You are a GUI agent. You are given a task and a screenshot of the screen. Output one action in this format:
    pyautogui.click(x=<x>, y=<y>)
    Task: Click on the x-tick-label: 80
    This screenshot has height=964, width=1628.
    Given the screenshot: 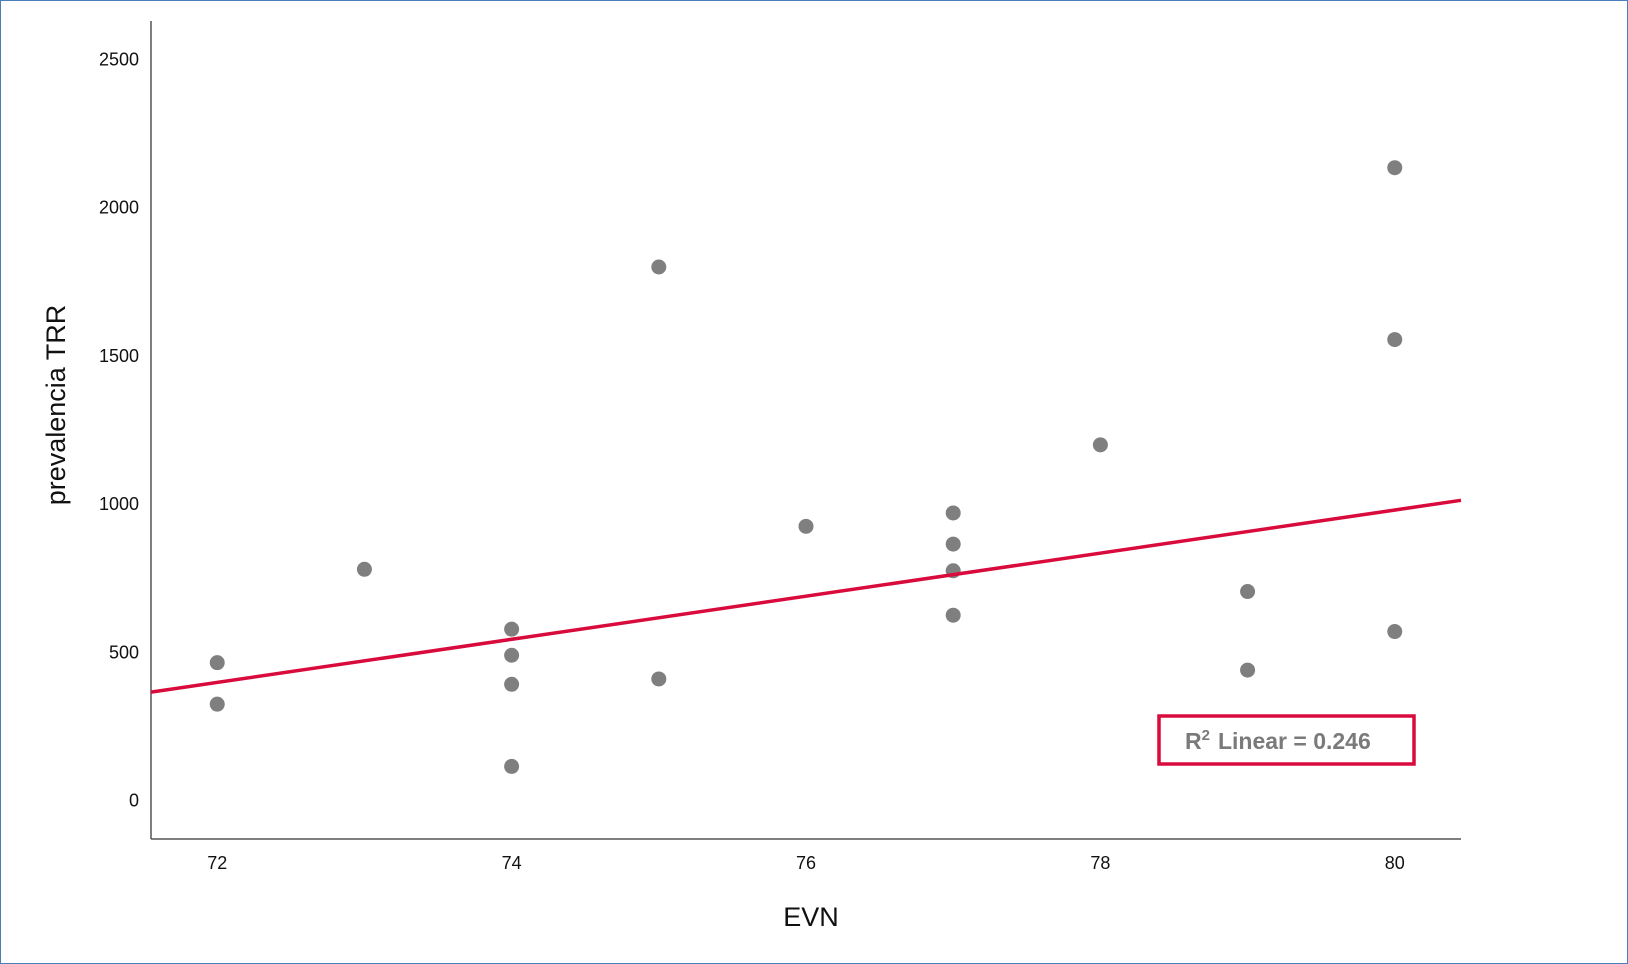 What is the action you would take?
    pyautogui.click(x=1395, y=863)
    